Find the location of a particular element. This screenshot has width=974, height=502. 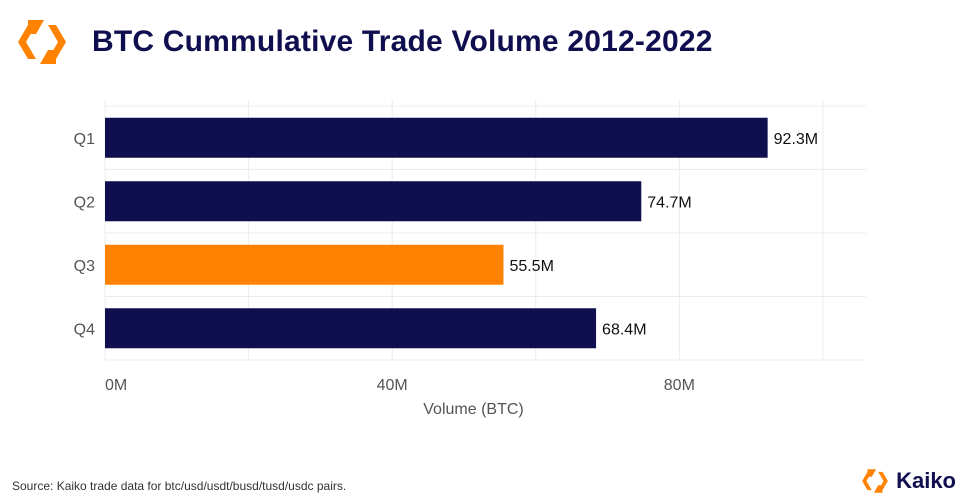

bar-value-label: 55.5M is located at coordinates (531, 266).